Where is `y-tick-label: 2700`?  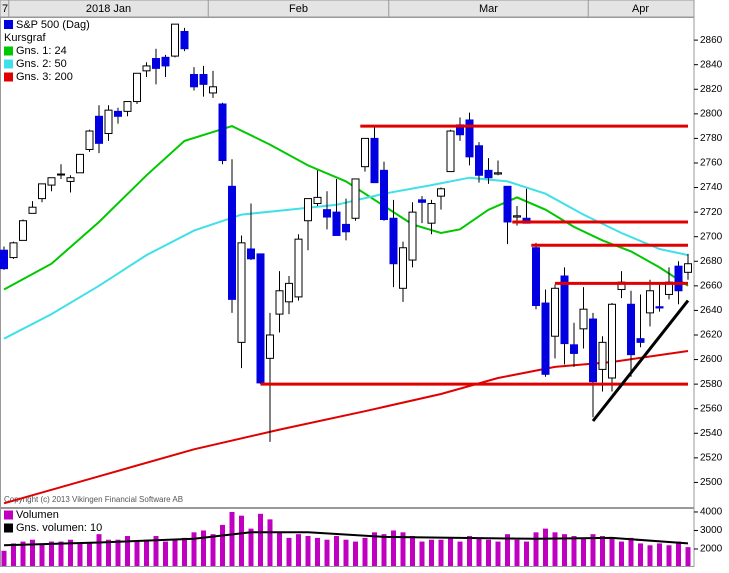
y-tick-label: 2700 is located at coordinates (711, 236).